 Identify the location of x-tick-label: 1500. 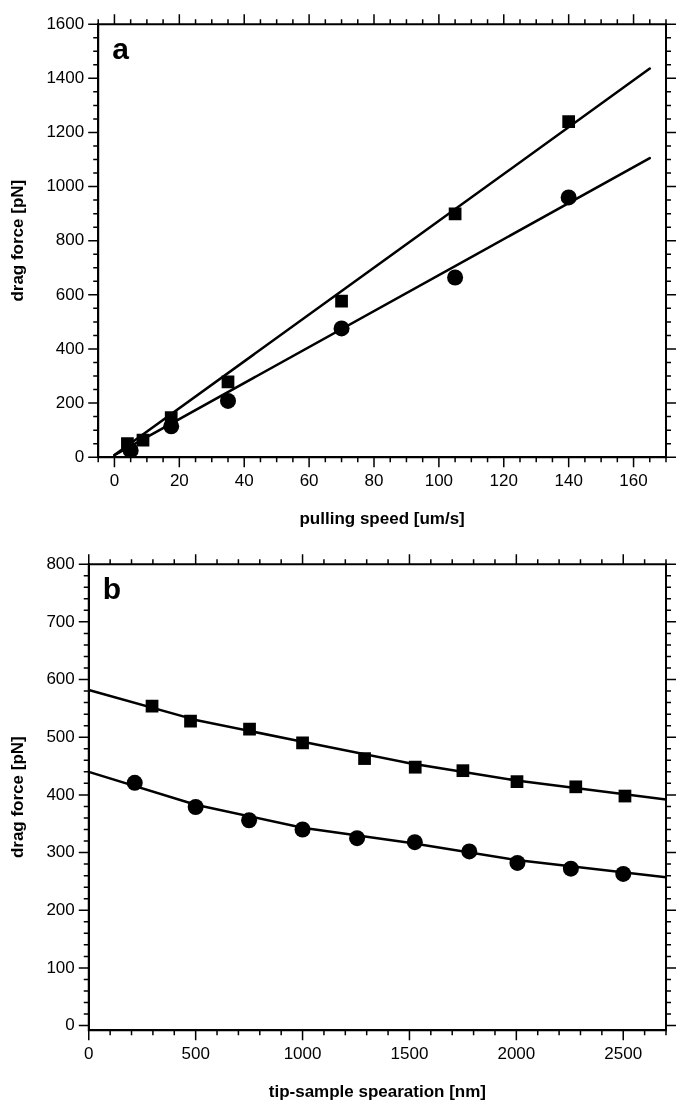
(409, 1054).